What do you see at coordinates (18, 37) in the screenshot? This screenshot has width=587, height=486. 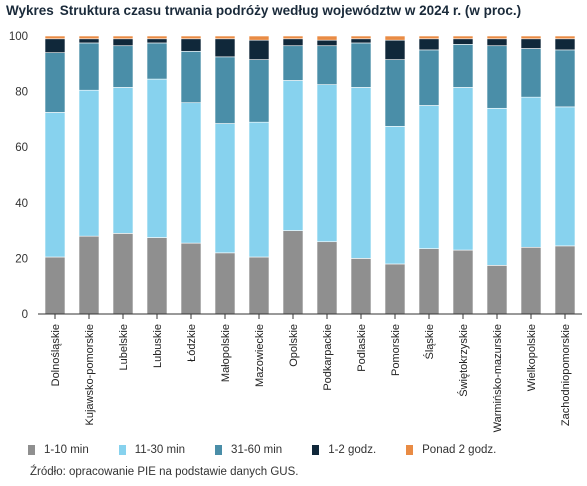 I see `y-tick-label: 100` at bounding box center [18, 37].